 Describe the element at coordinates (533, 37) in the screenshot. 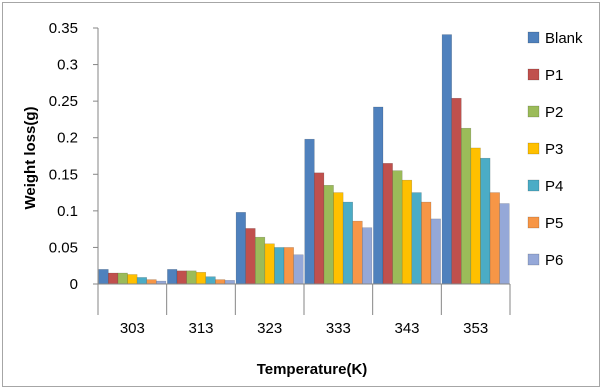

I see `legend-swatch-blank` at that location.